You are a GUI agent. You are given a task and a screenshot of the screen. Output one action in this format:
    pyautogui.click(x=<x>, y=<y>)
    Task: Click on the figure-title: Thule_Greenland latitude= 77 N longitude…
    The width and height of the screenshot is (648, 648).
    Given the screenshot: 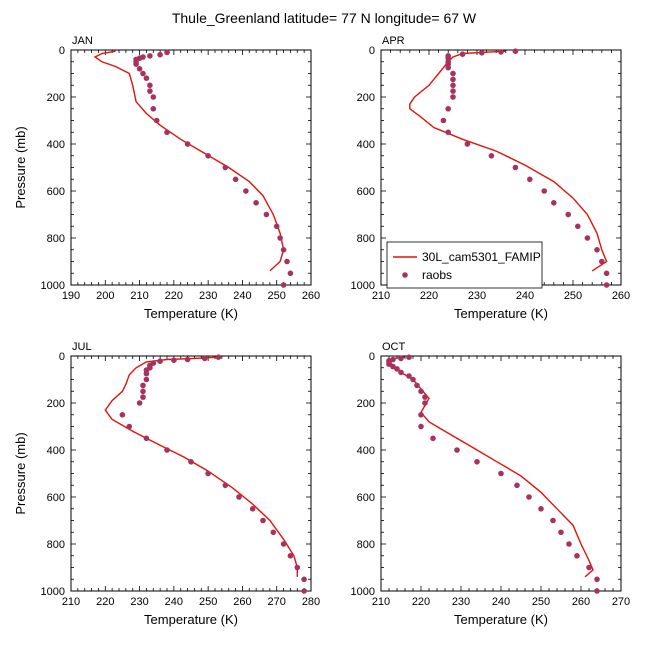 What is the action you would take?
    pyautogui.click(x=324, y=18)
    